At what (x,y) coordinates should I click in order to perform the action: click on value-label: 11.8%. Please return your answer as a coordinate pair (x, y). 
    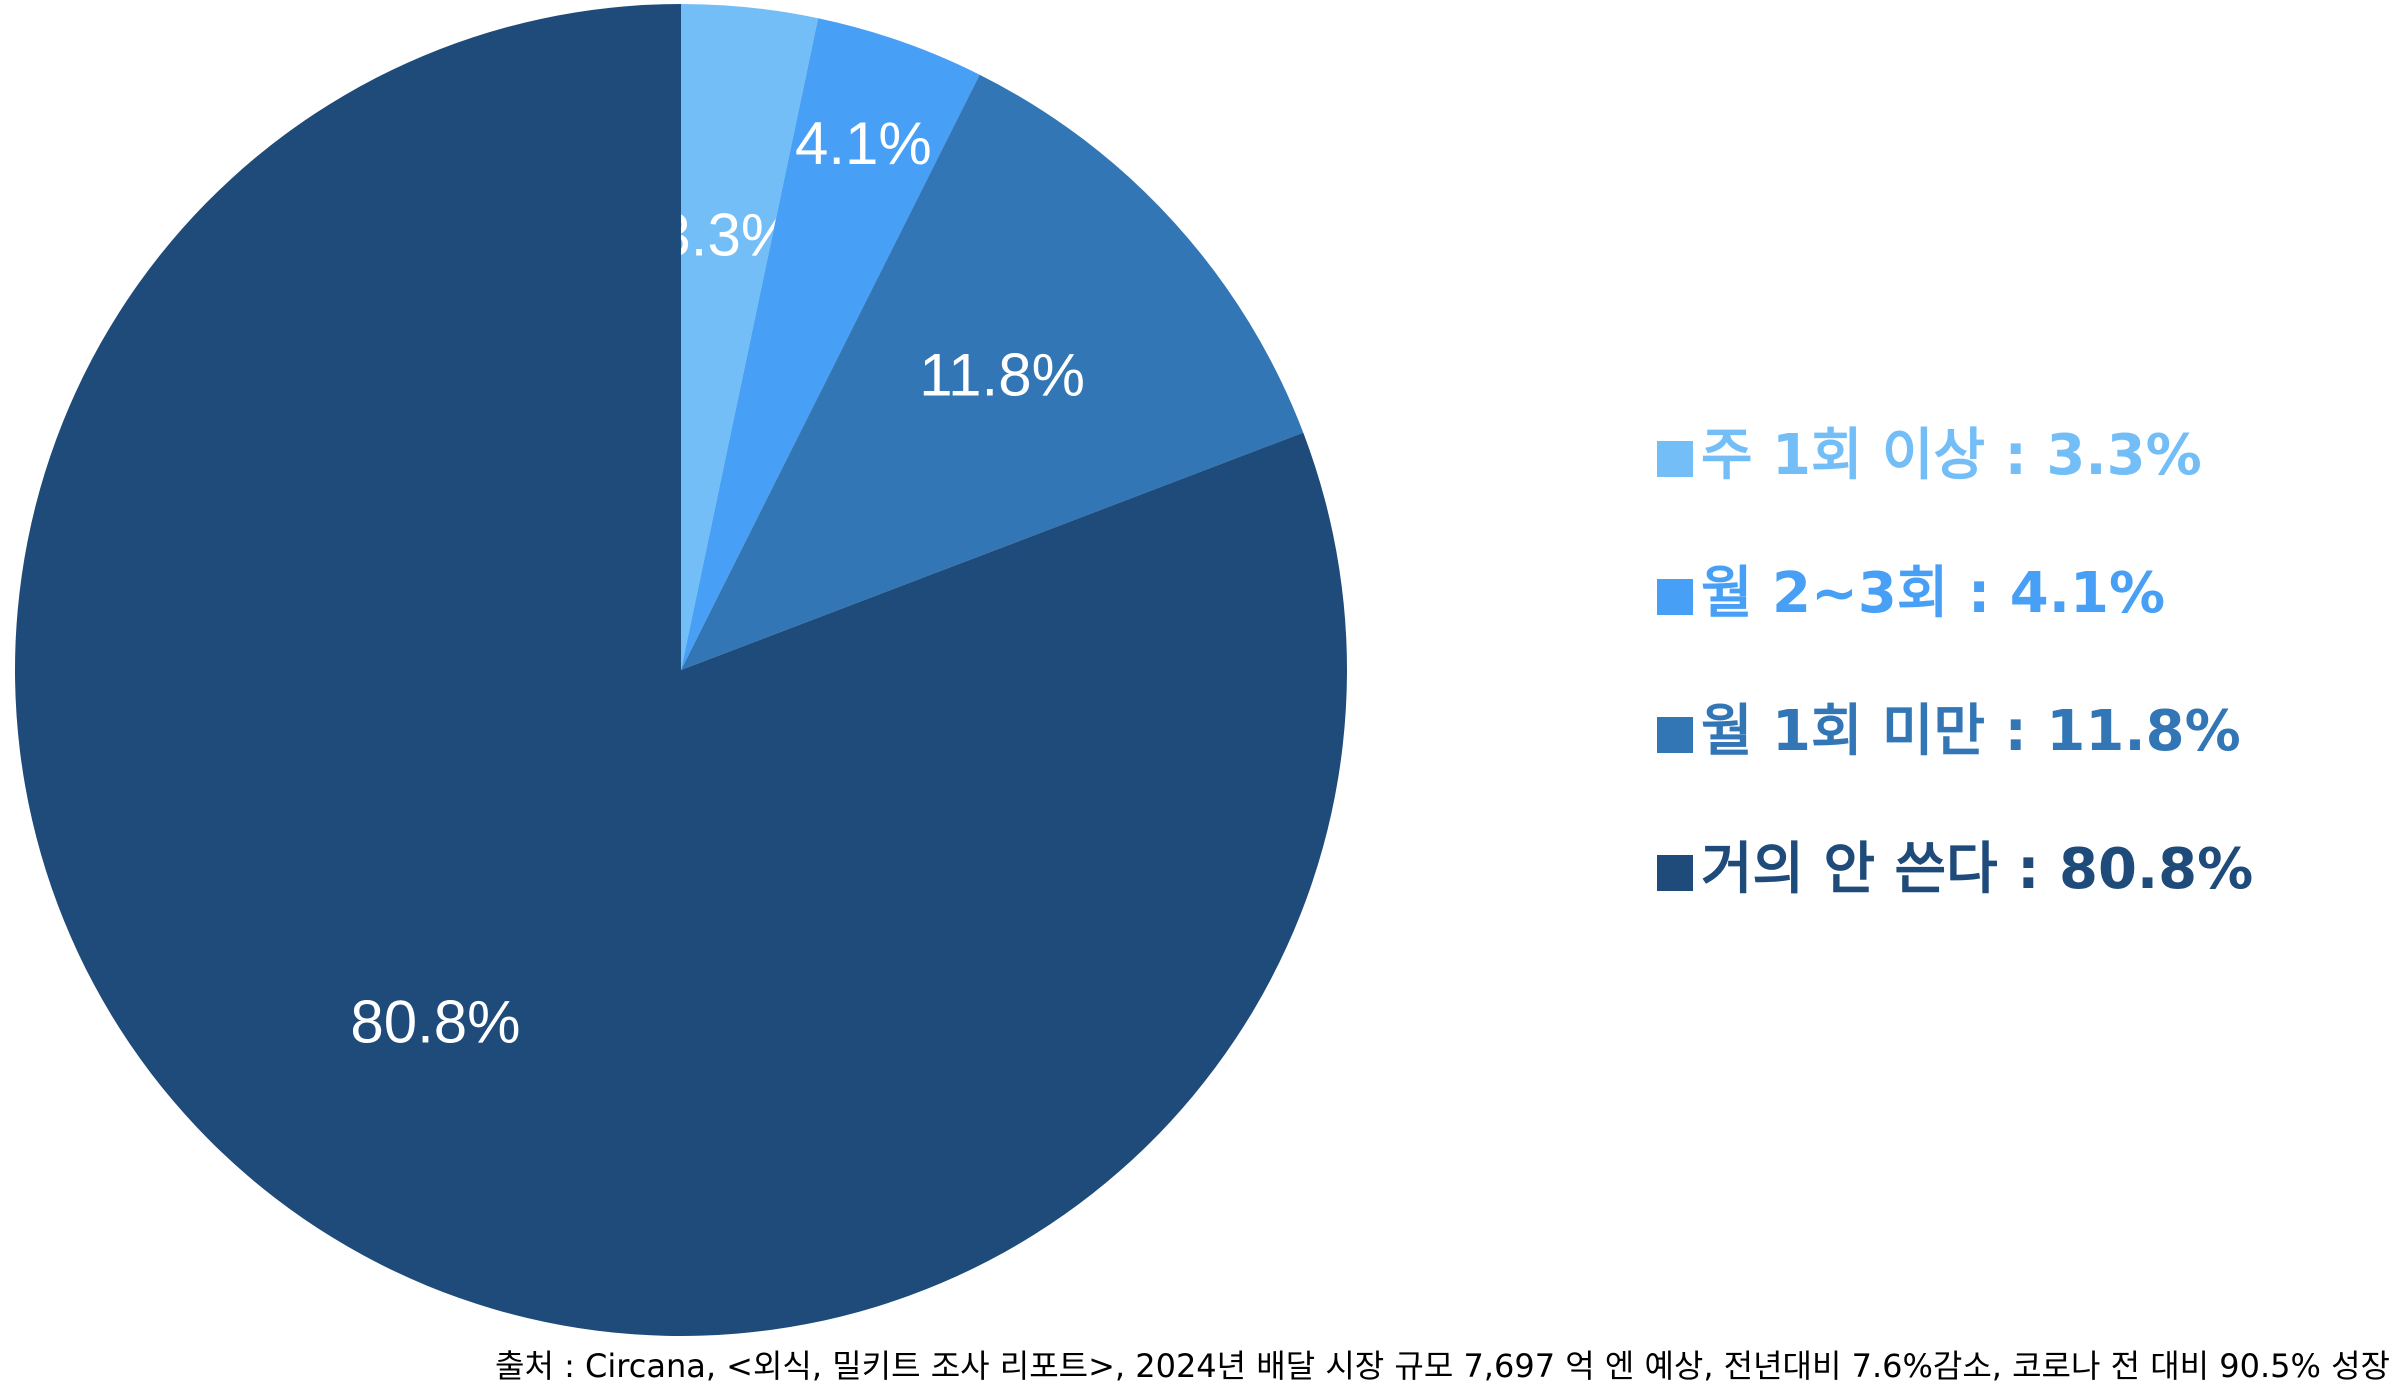
    Looking at the image, I should click on (1002, 375).